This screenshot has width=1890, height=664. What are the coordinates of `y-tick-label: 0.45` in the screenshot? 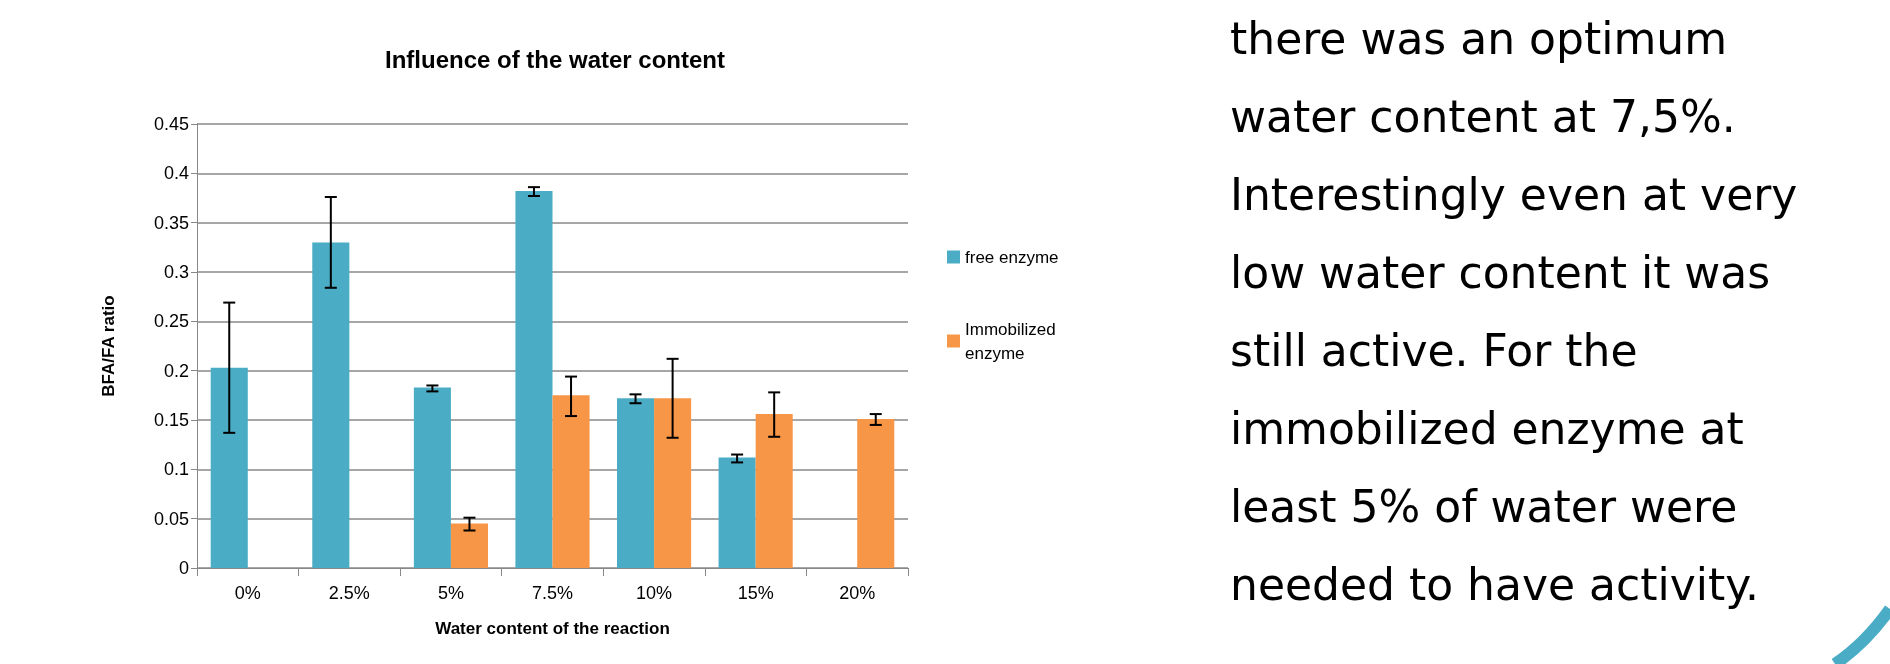 It's located at (171, 124).